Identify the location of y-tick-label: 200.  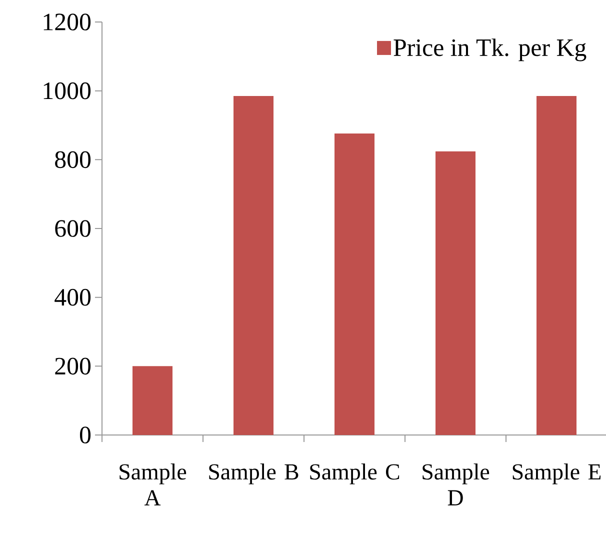
(73, 366).